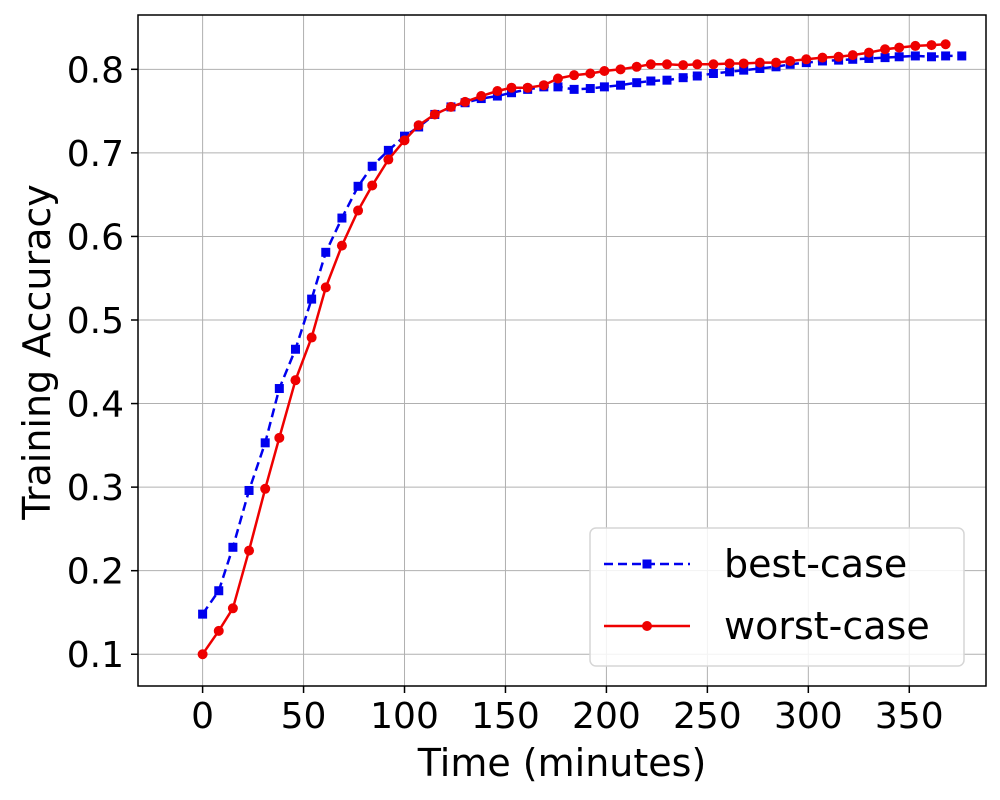  Describe the element at coordinates (37, 352) in the screenshot. I see `y-axis-label: Training Accuracy` at that location.